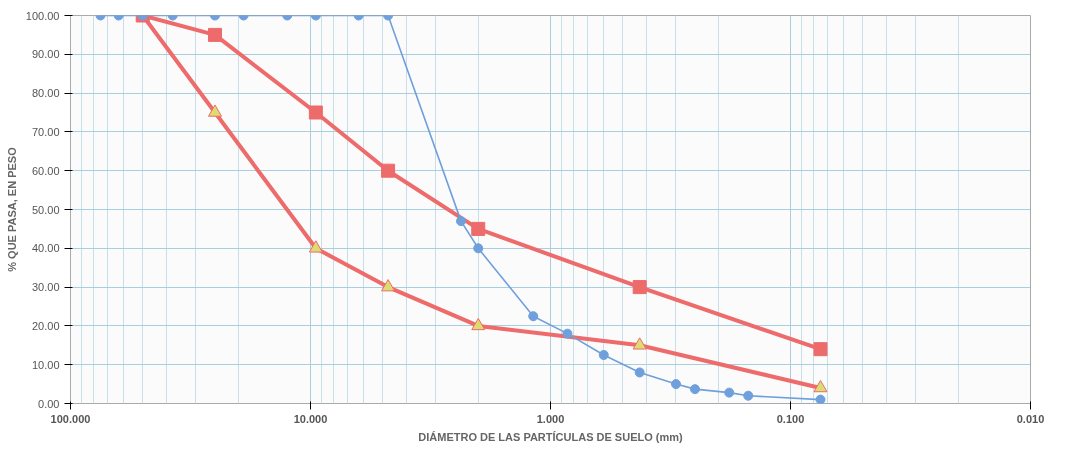  What do you see at coordinates (790, 418) in the screenshot?
I see `x-tick-label: 0.100` at bounding box center [790, 418].